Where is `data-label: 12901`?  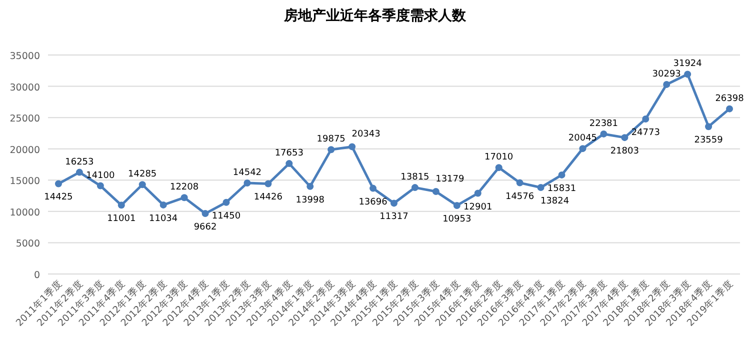 data-label: 12901 is located at coordinates (478, 207).